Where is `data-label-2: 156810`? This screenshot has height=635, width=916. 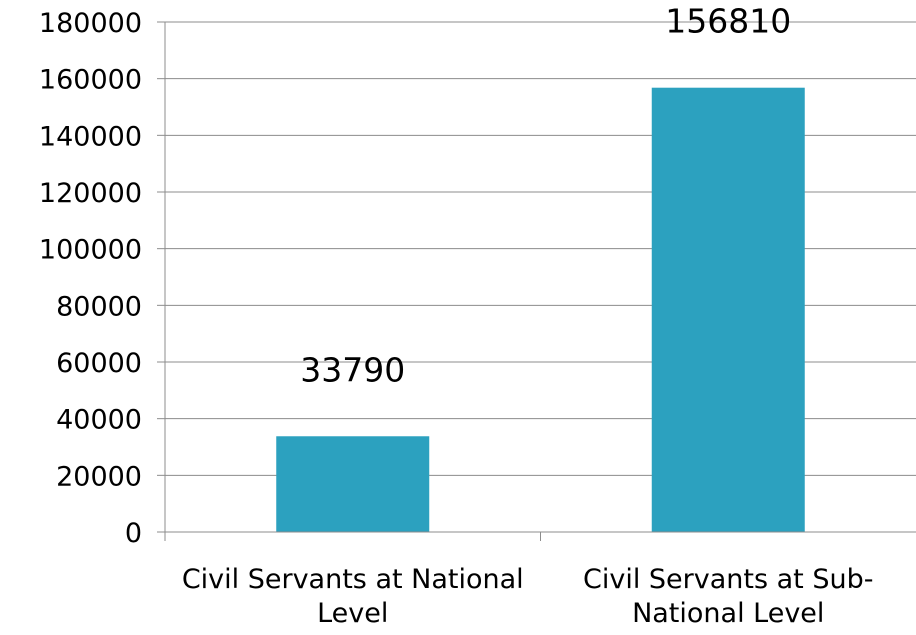 data-label-2: 156810 is located at coordinates (728, 21).